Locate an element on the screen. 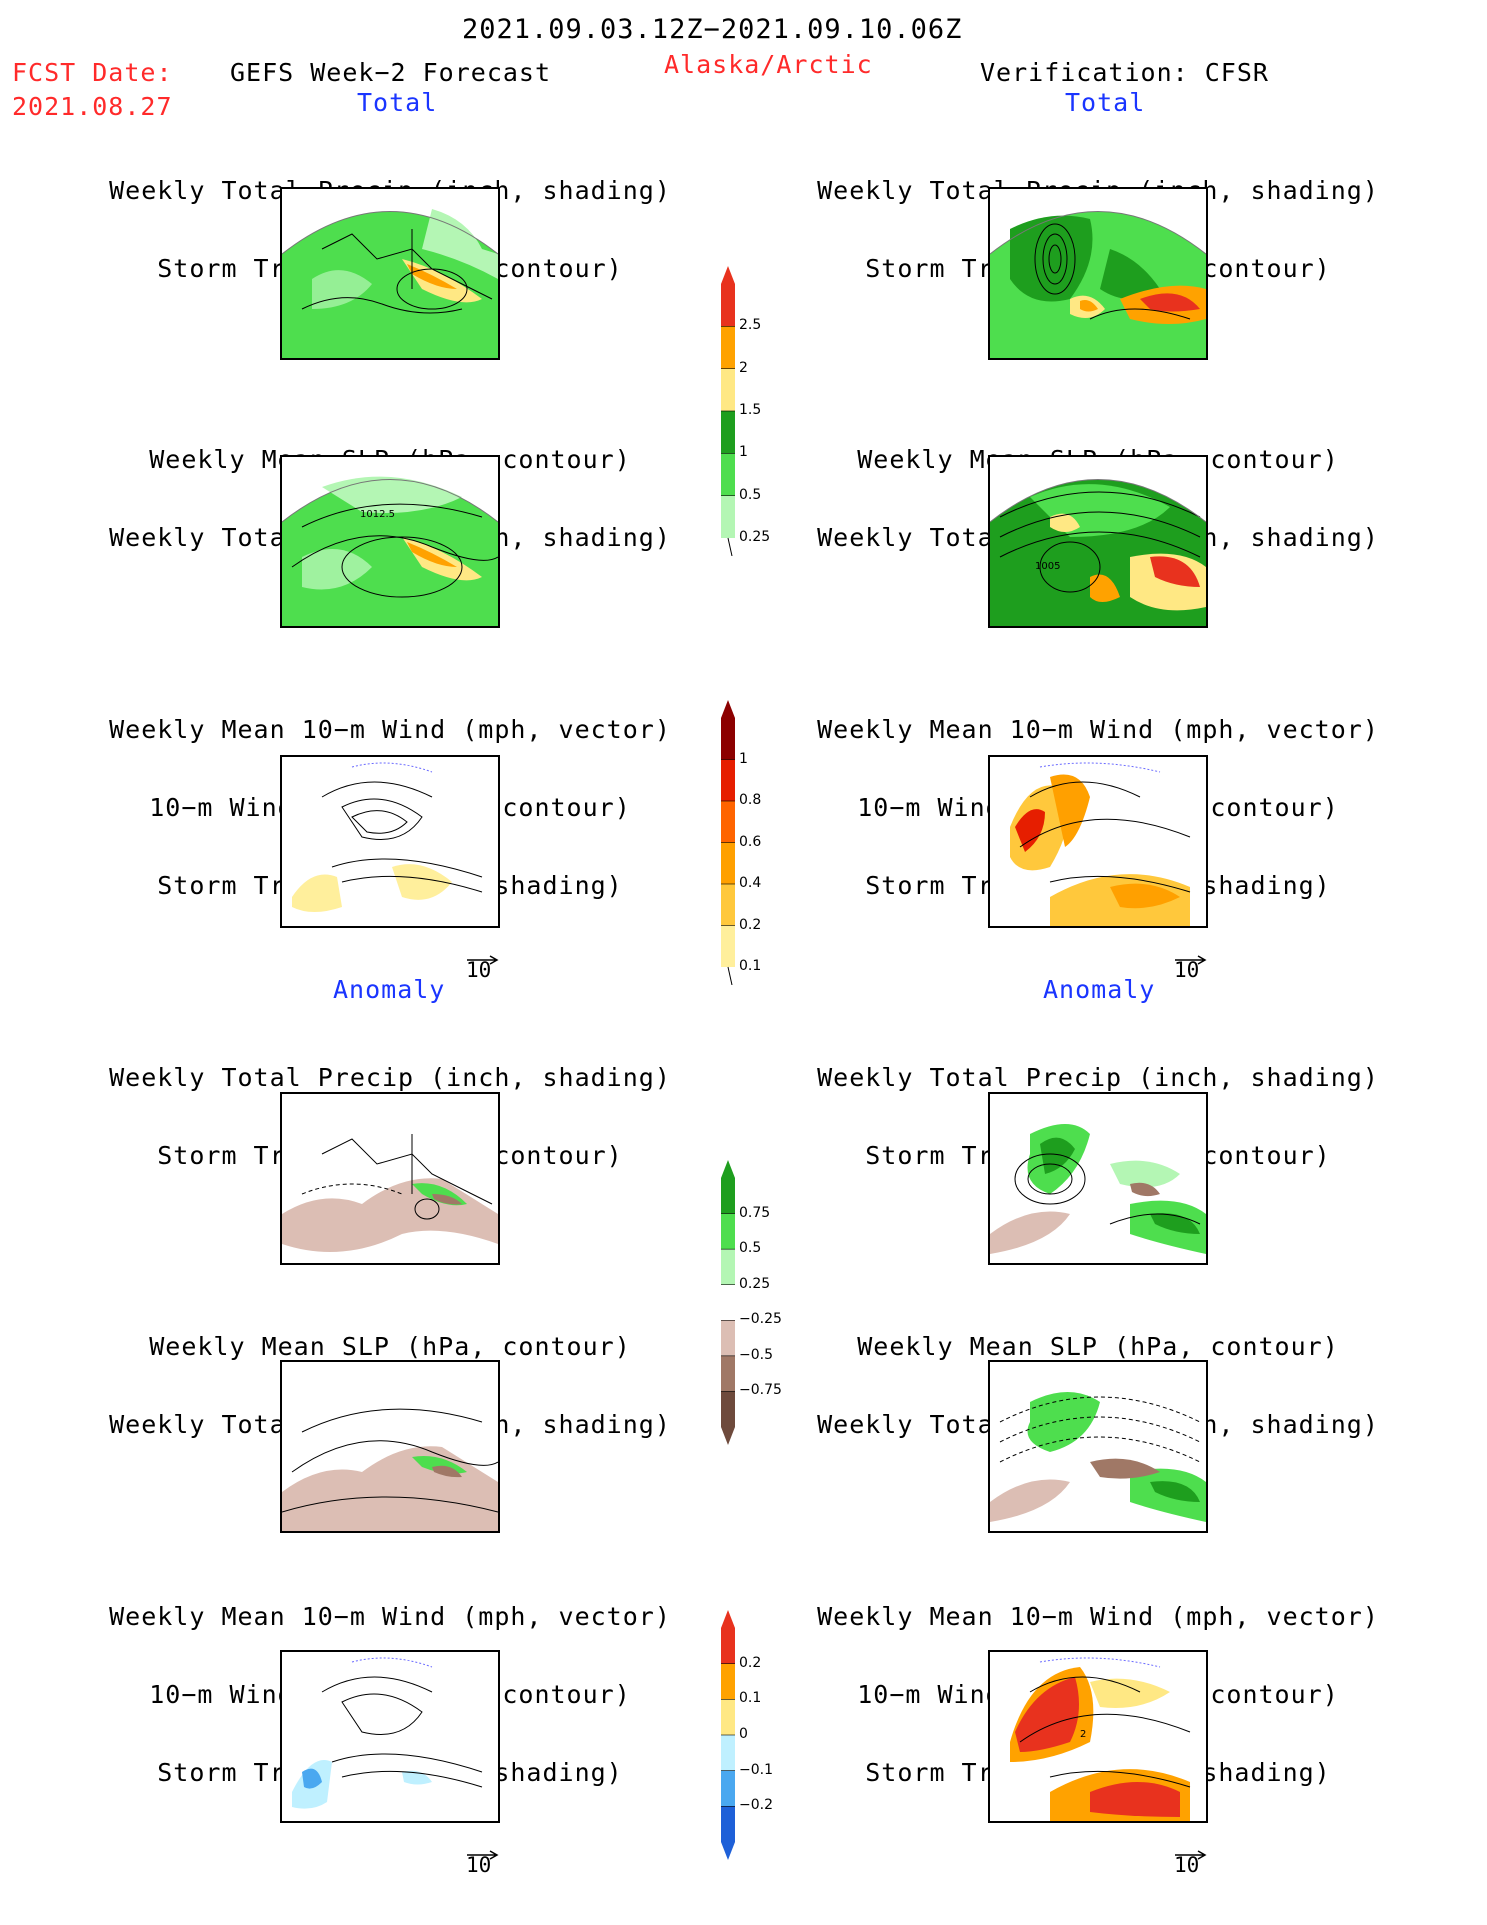 This screenshot has width=1487, height=1925. fcst-date-label: FCST Date: is located at coordinates (92, 72).